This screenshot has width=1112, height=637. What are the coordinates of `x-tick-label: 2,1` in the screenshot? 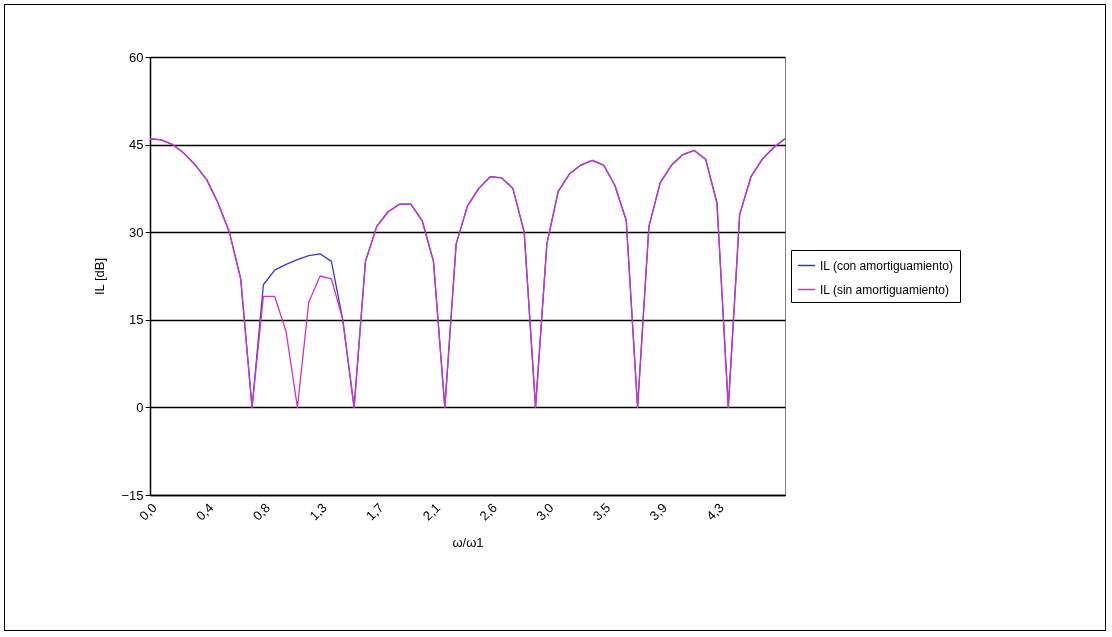 It's located at (431, 512).